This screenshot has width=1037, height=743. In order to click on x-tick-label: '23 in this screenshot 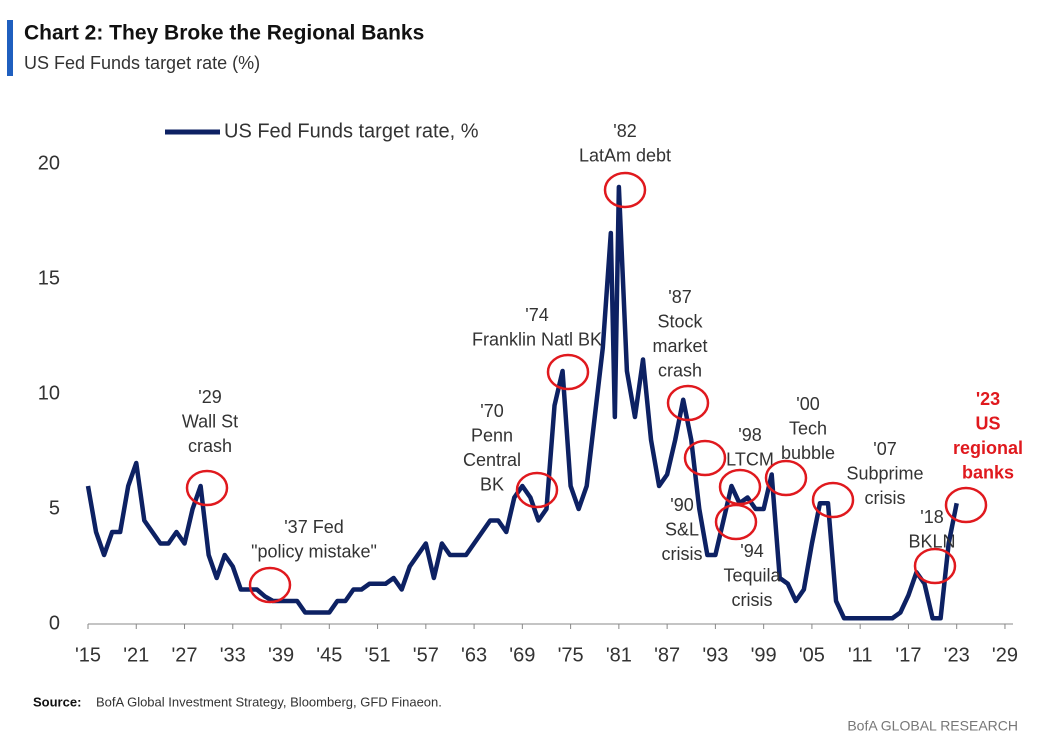, I will do `click(957, 655)`.